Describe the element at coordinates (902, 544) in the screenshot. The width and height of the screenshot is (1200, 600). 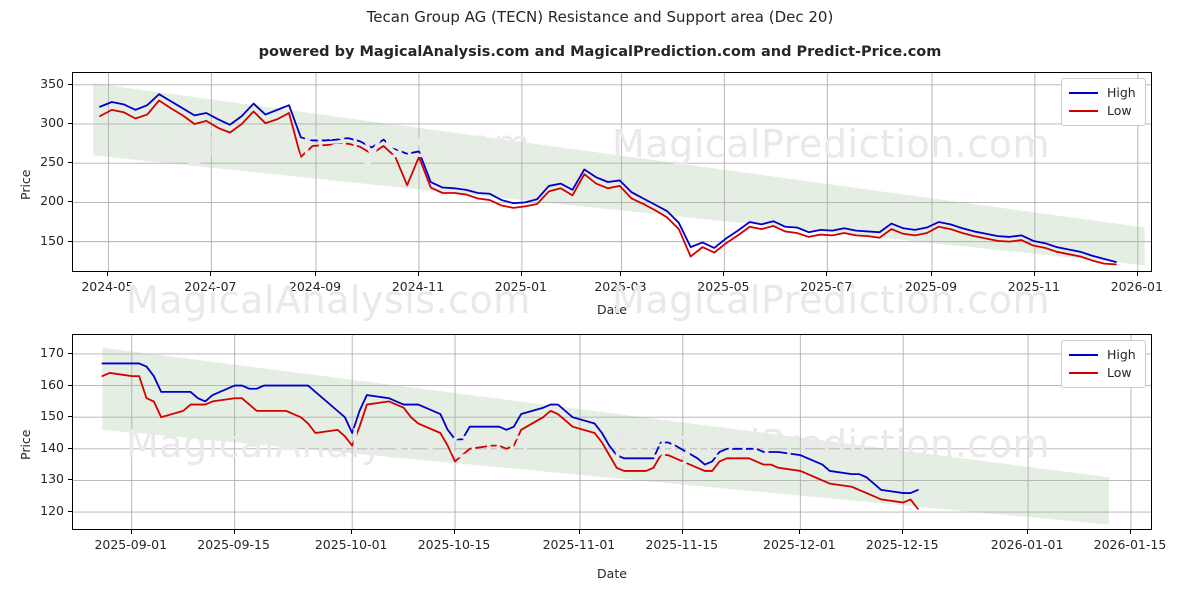
I see `x-tick-label: 2025-12-15` at that location.